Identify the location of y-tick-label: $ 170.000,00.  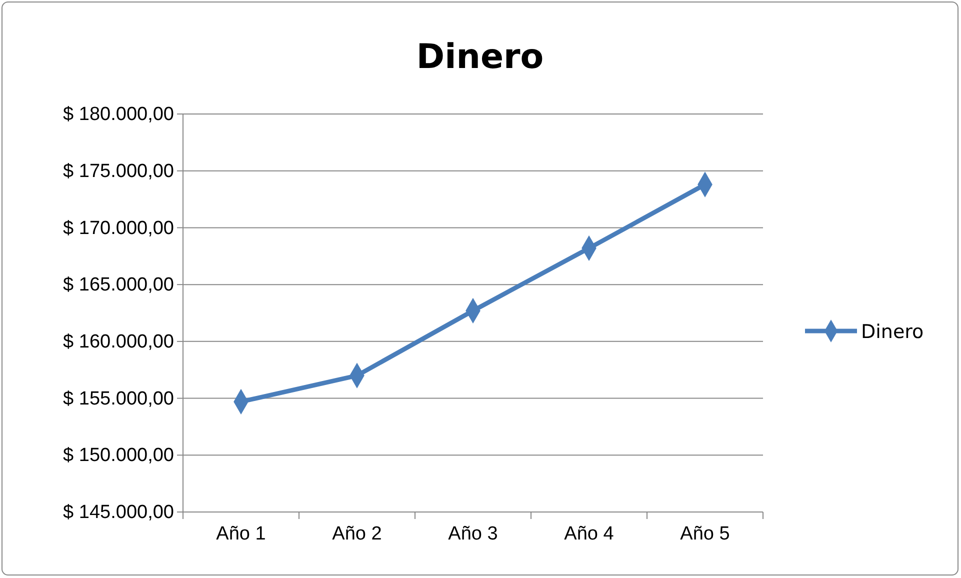
(118, 228).